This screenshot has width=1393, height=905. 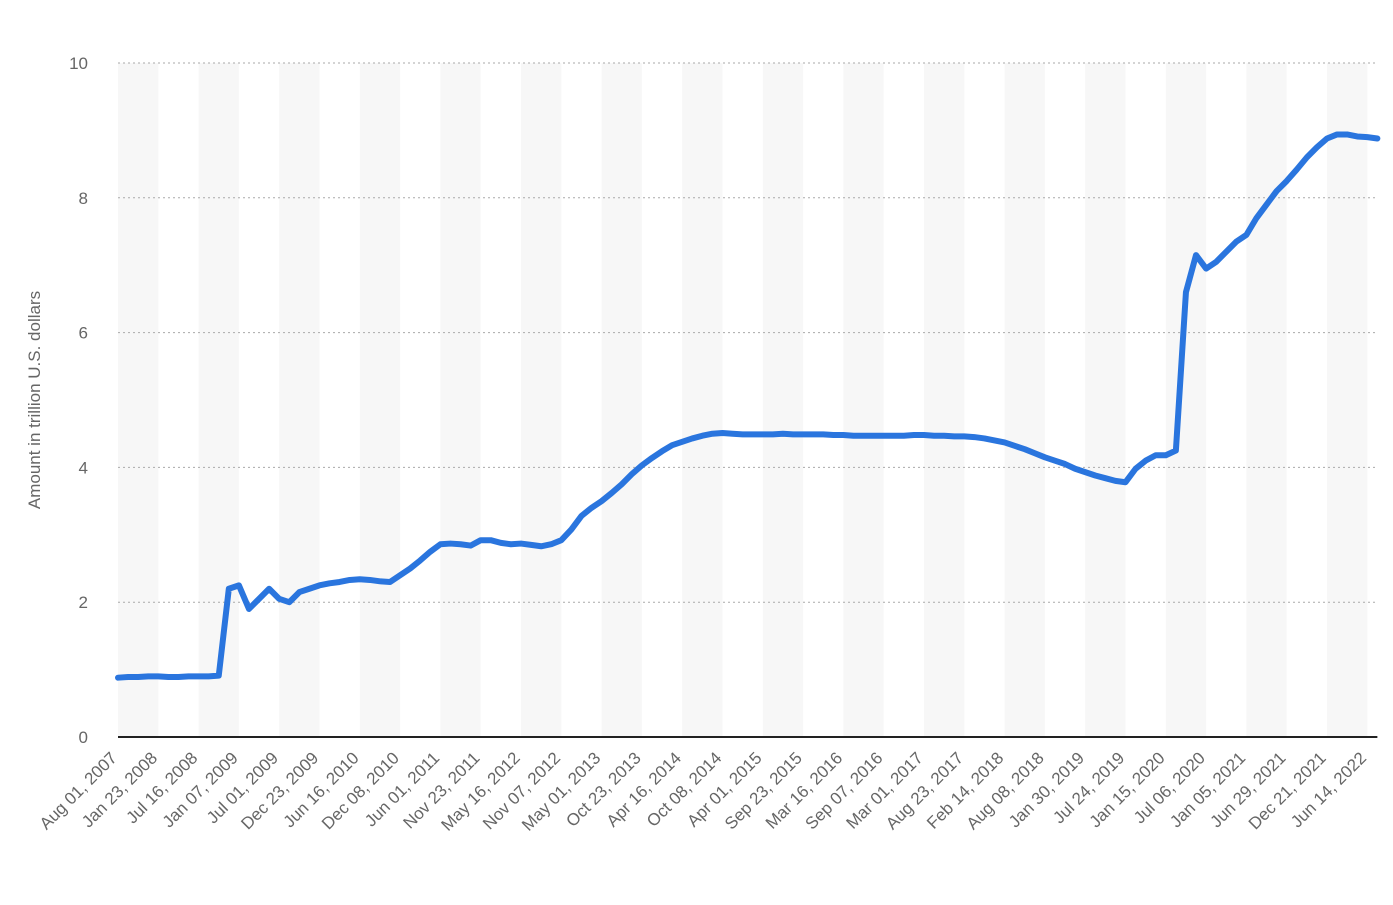 I want to click on y-tick-label: 2, so click(x=83, y=602).